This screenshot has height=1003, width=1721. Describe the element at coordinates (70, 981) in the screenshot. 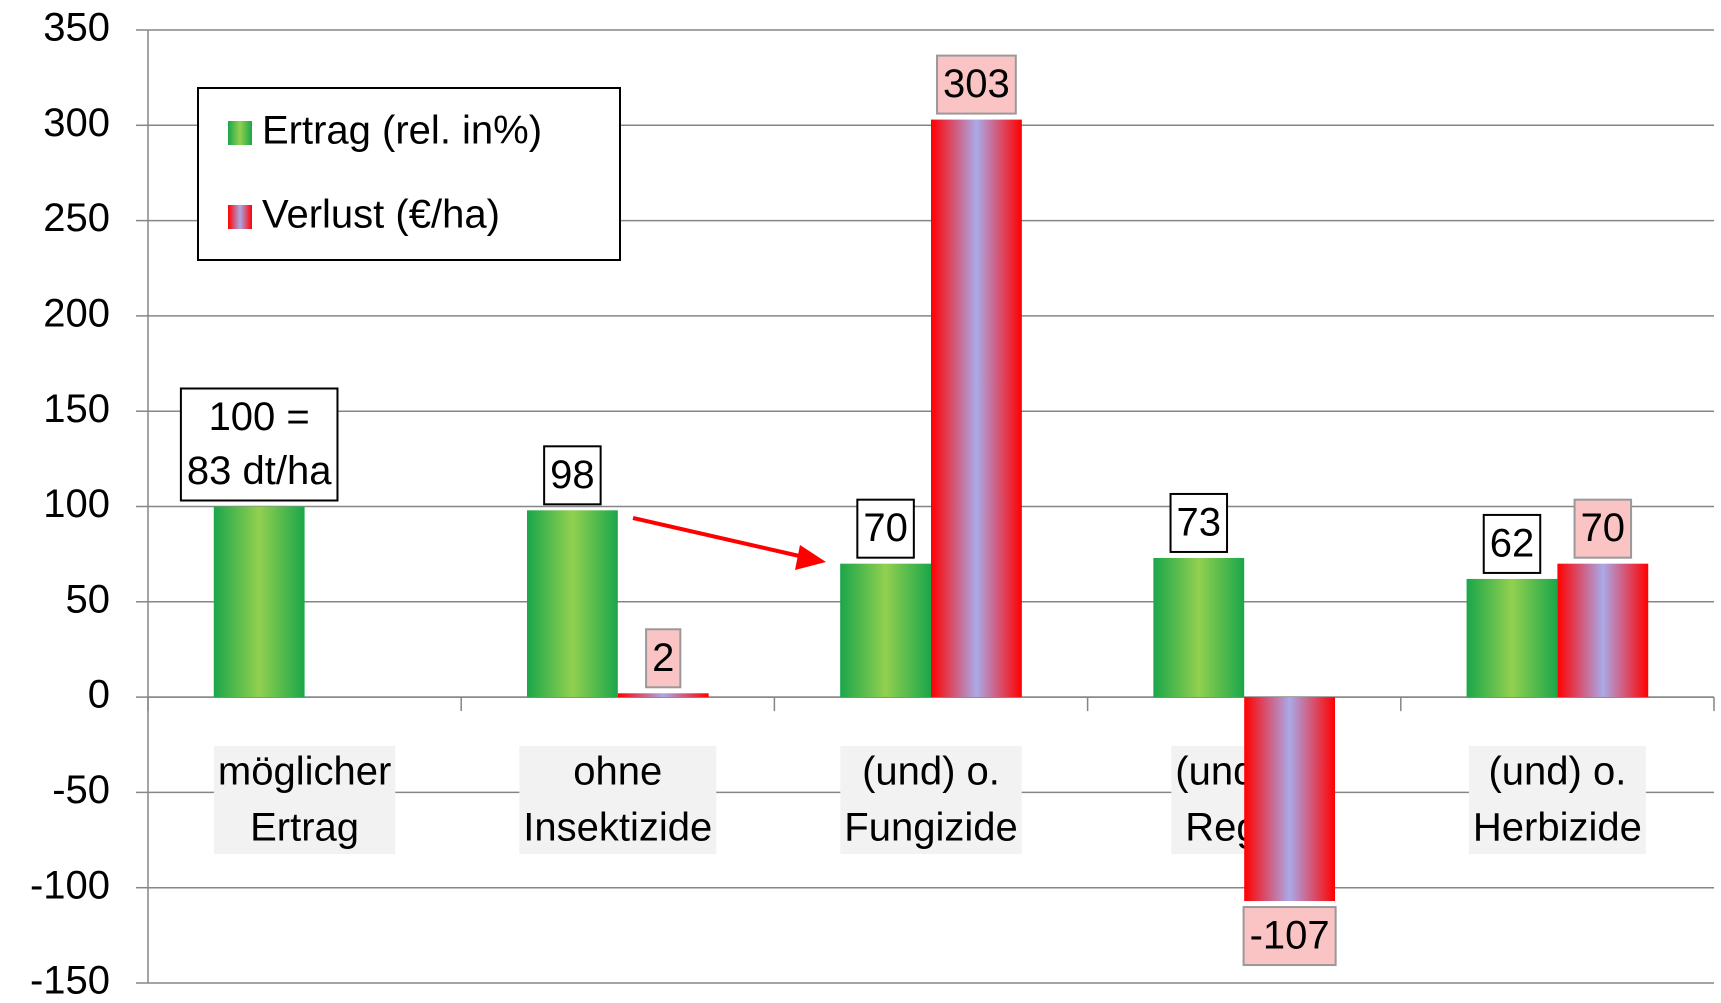

I see `y-tick-label: -150` at that location.